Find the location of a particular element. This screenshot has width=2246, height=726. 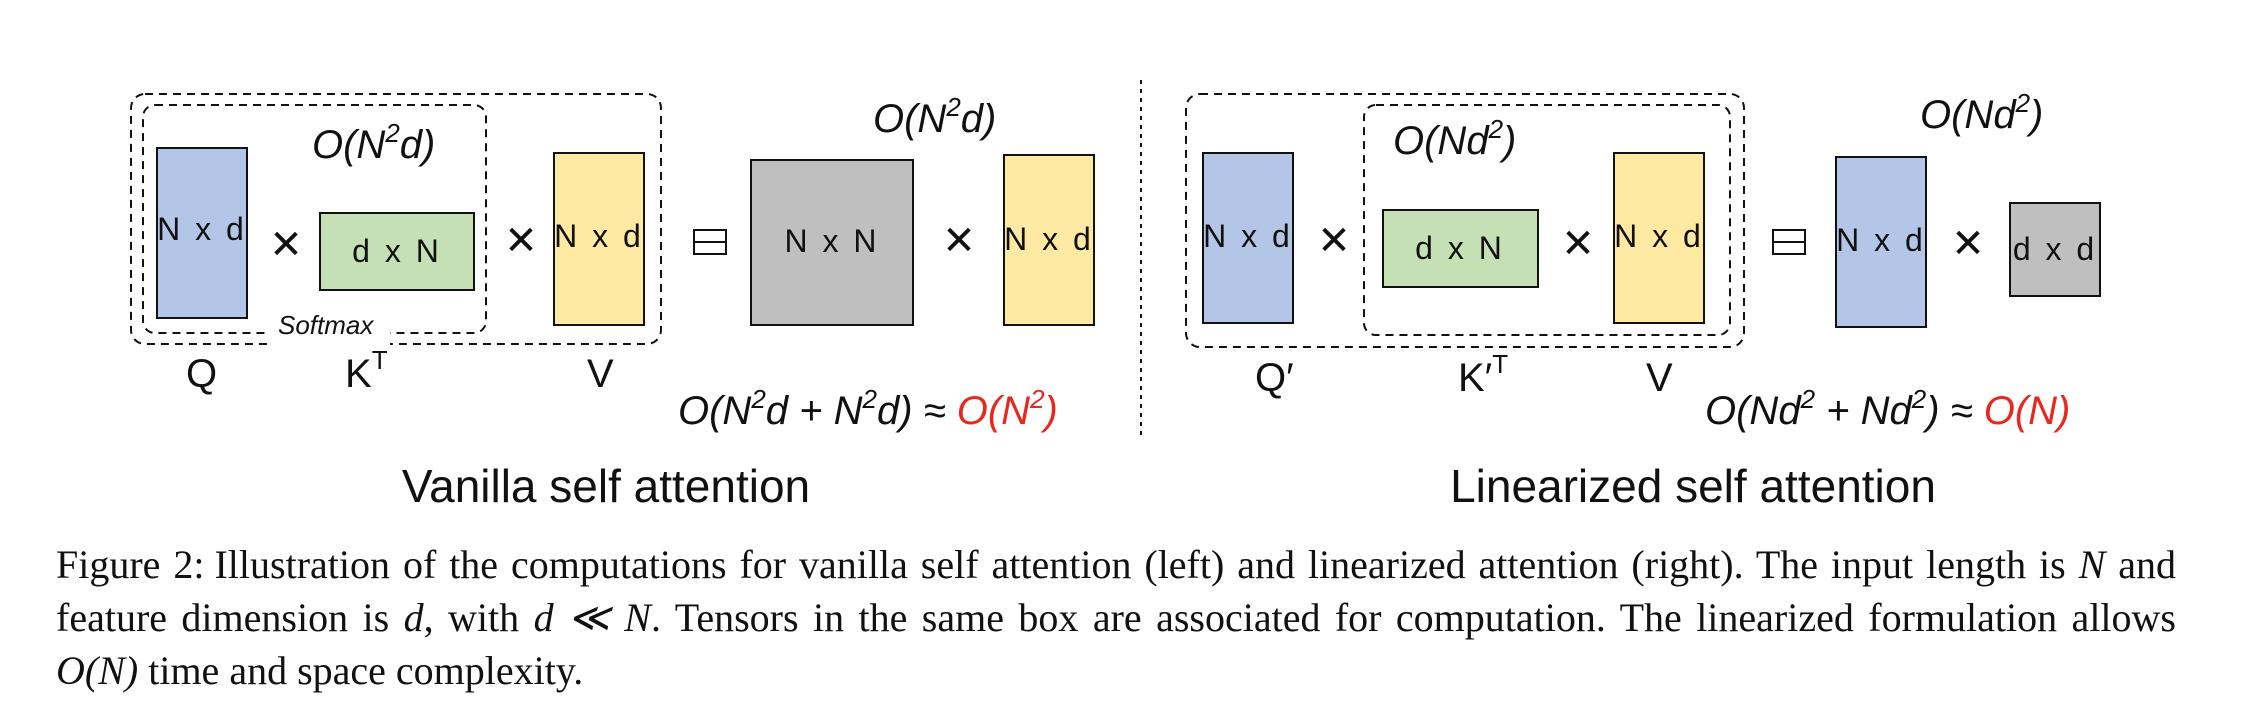

caption-text-2: and feature dimension is is located at coordinates (1116, 591).